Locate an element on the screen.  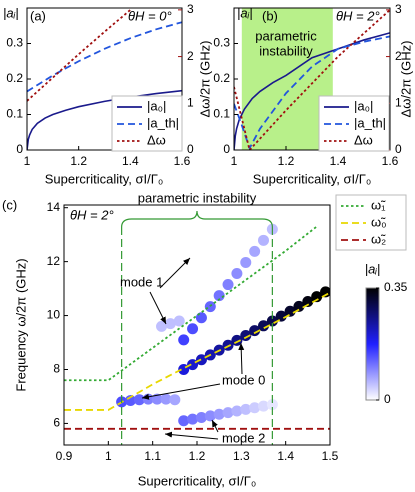
legend-label: ω̃₂ is located at coordinates (378, 238).